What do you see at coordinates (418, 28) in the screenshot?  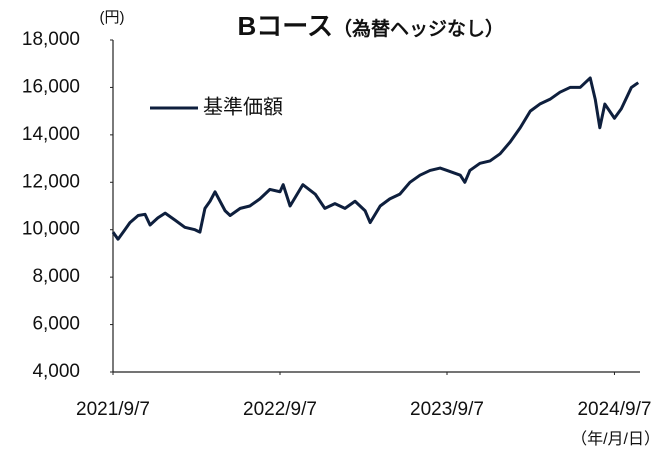 I see `chart-title-note: （為替ヘッジなし）` at bounding box center [418, 28].